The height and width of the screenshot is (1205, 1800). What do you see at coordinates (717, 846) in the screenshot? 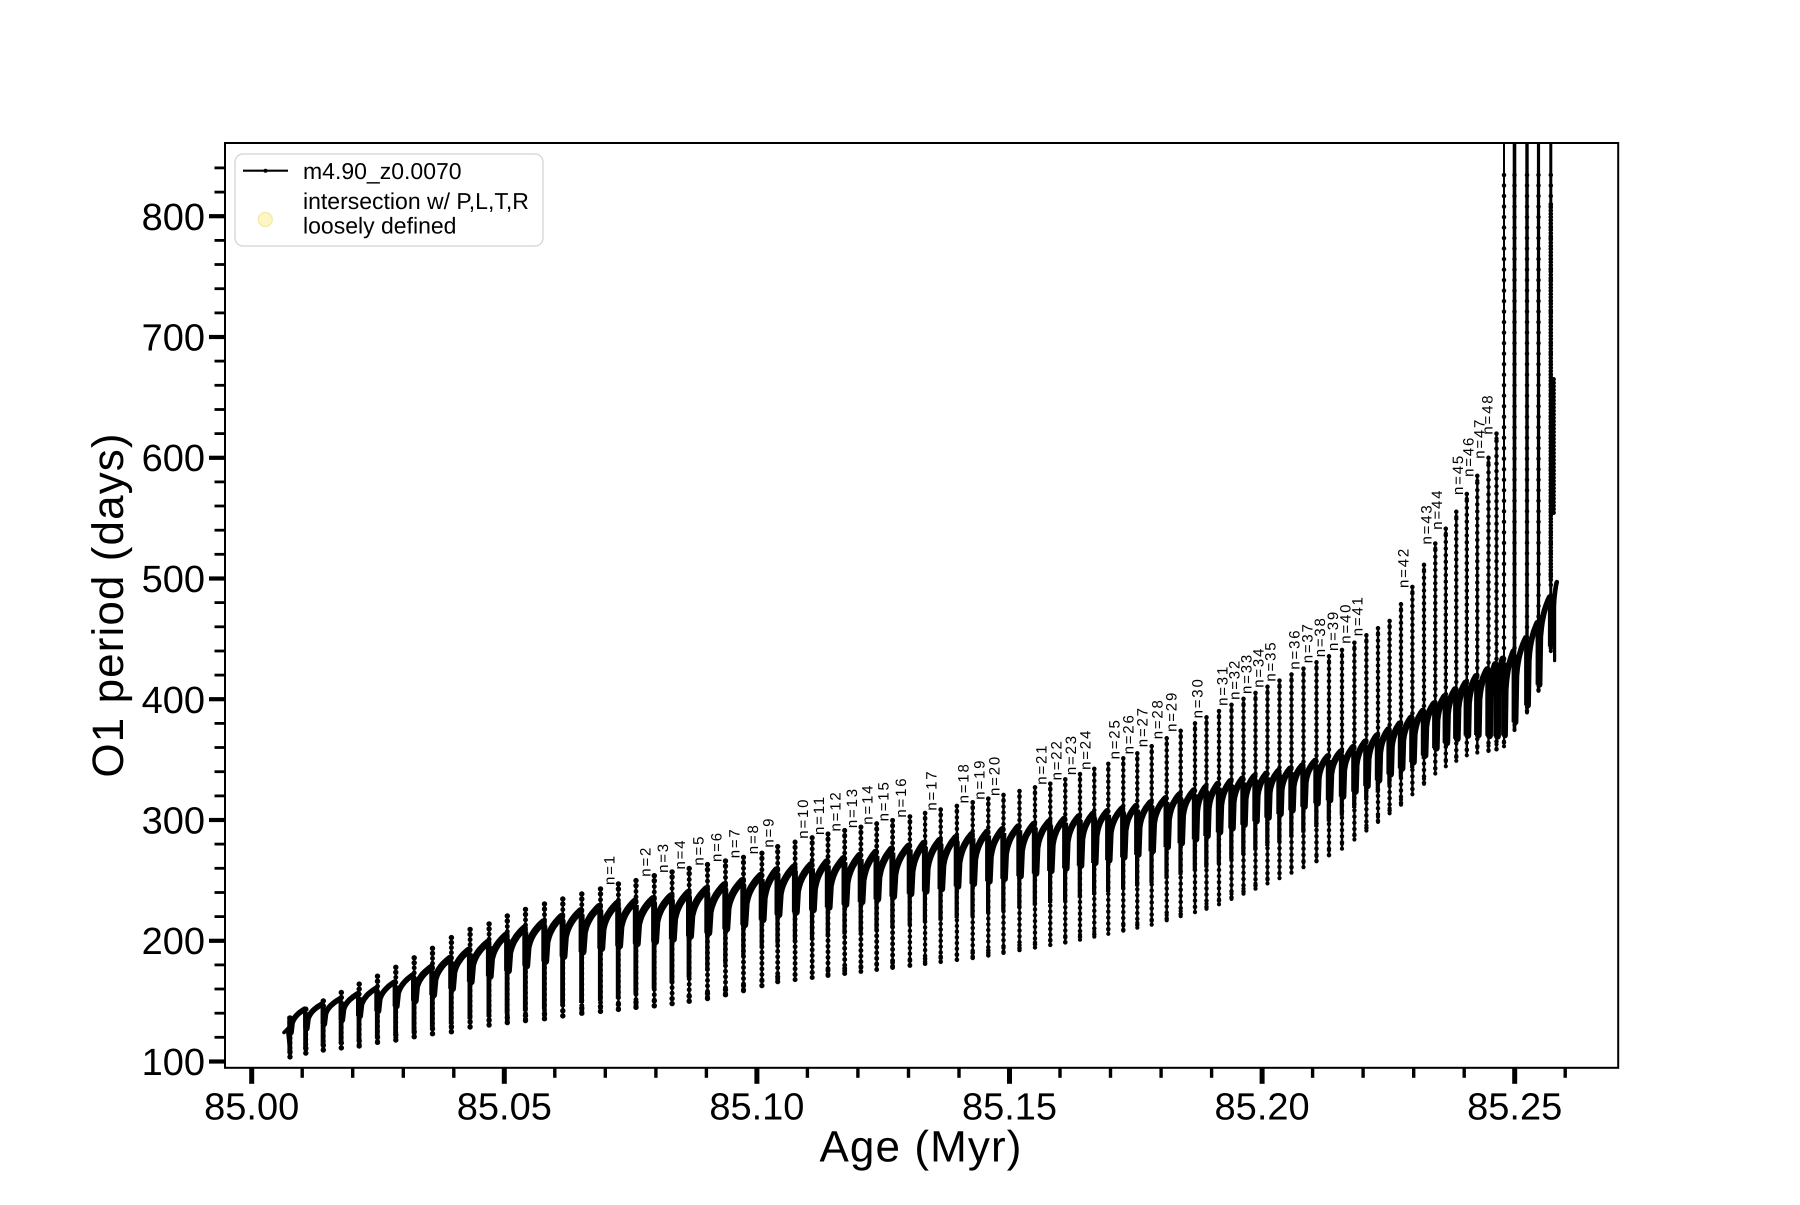
I see `svg-text: n=6` at bounding box center [717, 846].